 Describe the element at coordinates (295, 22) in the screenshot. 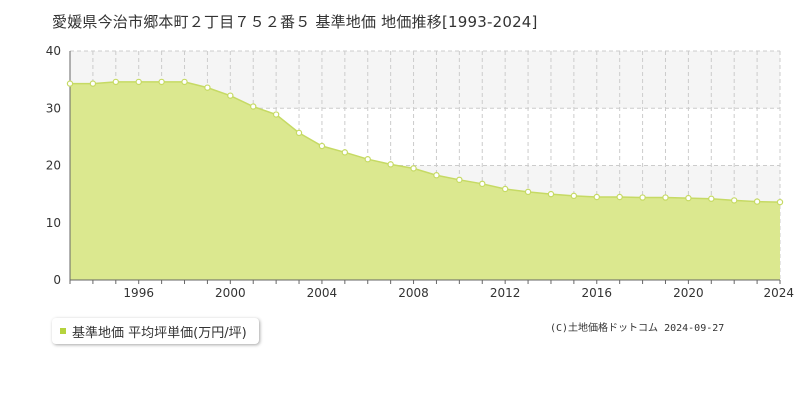

I see `chart-title: 愛媛県今治市郷本町２丁目７５２番５ 基準地価 地価推移[1993-2024]` at that location.